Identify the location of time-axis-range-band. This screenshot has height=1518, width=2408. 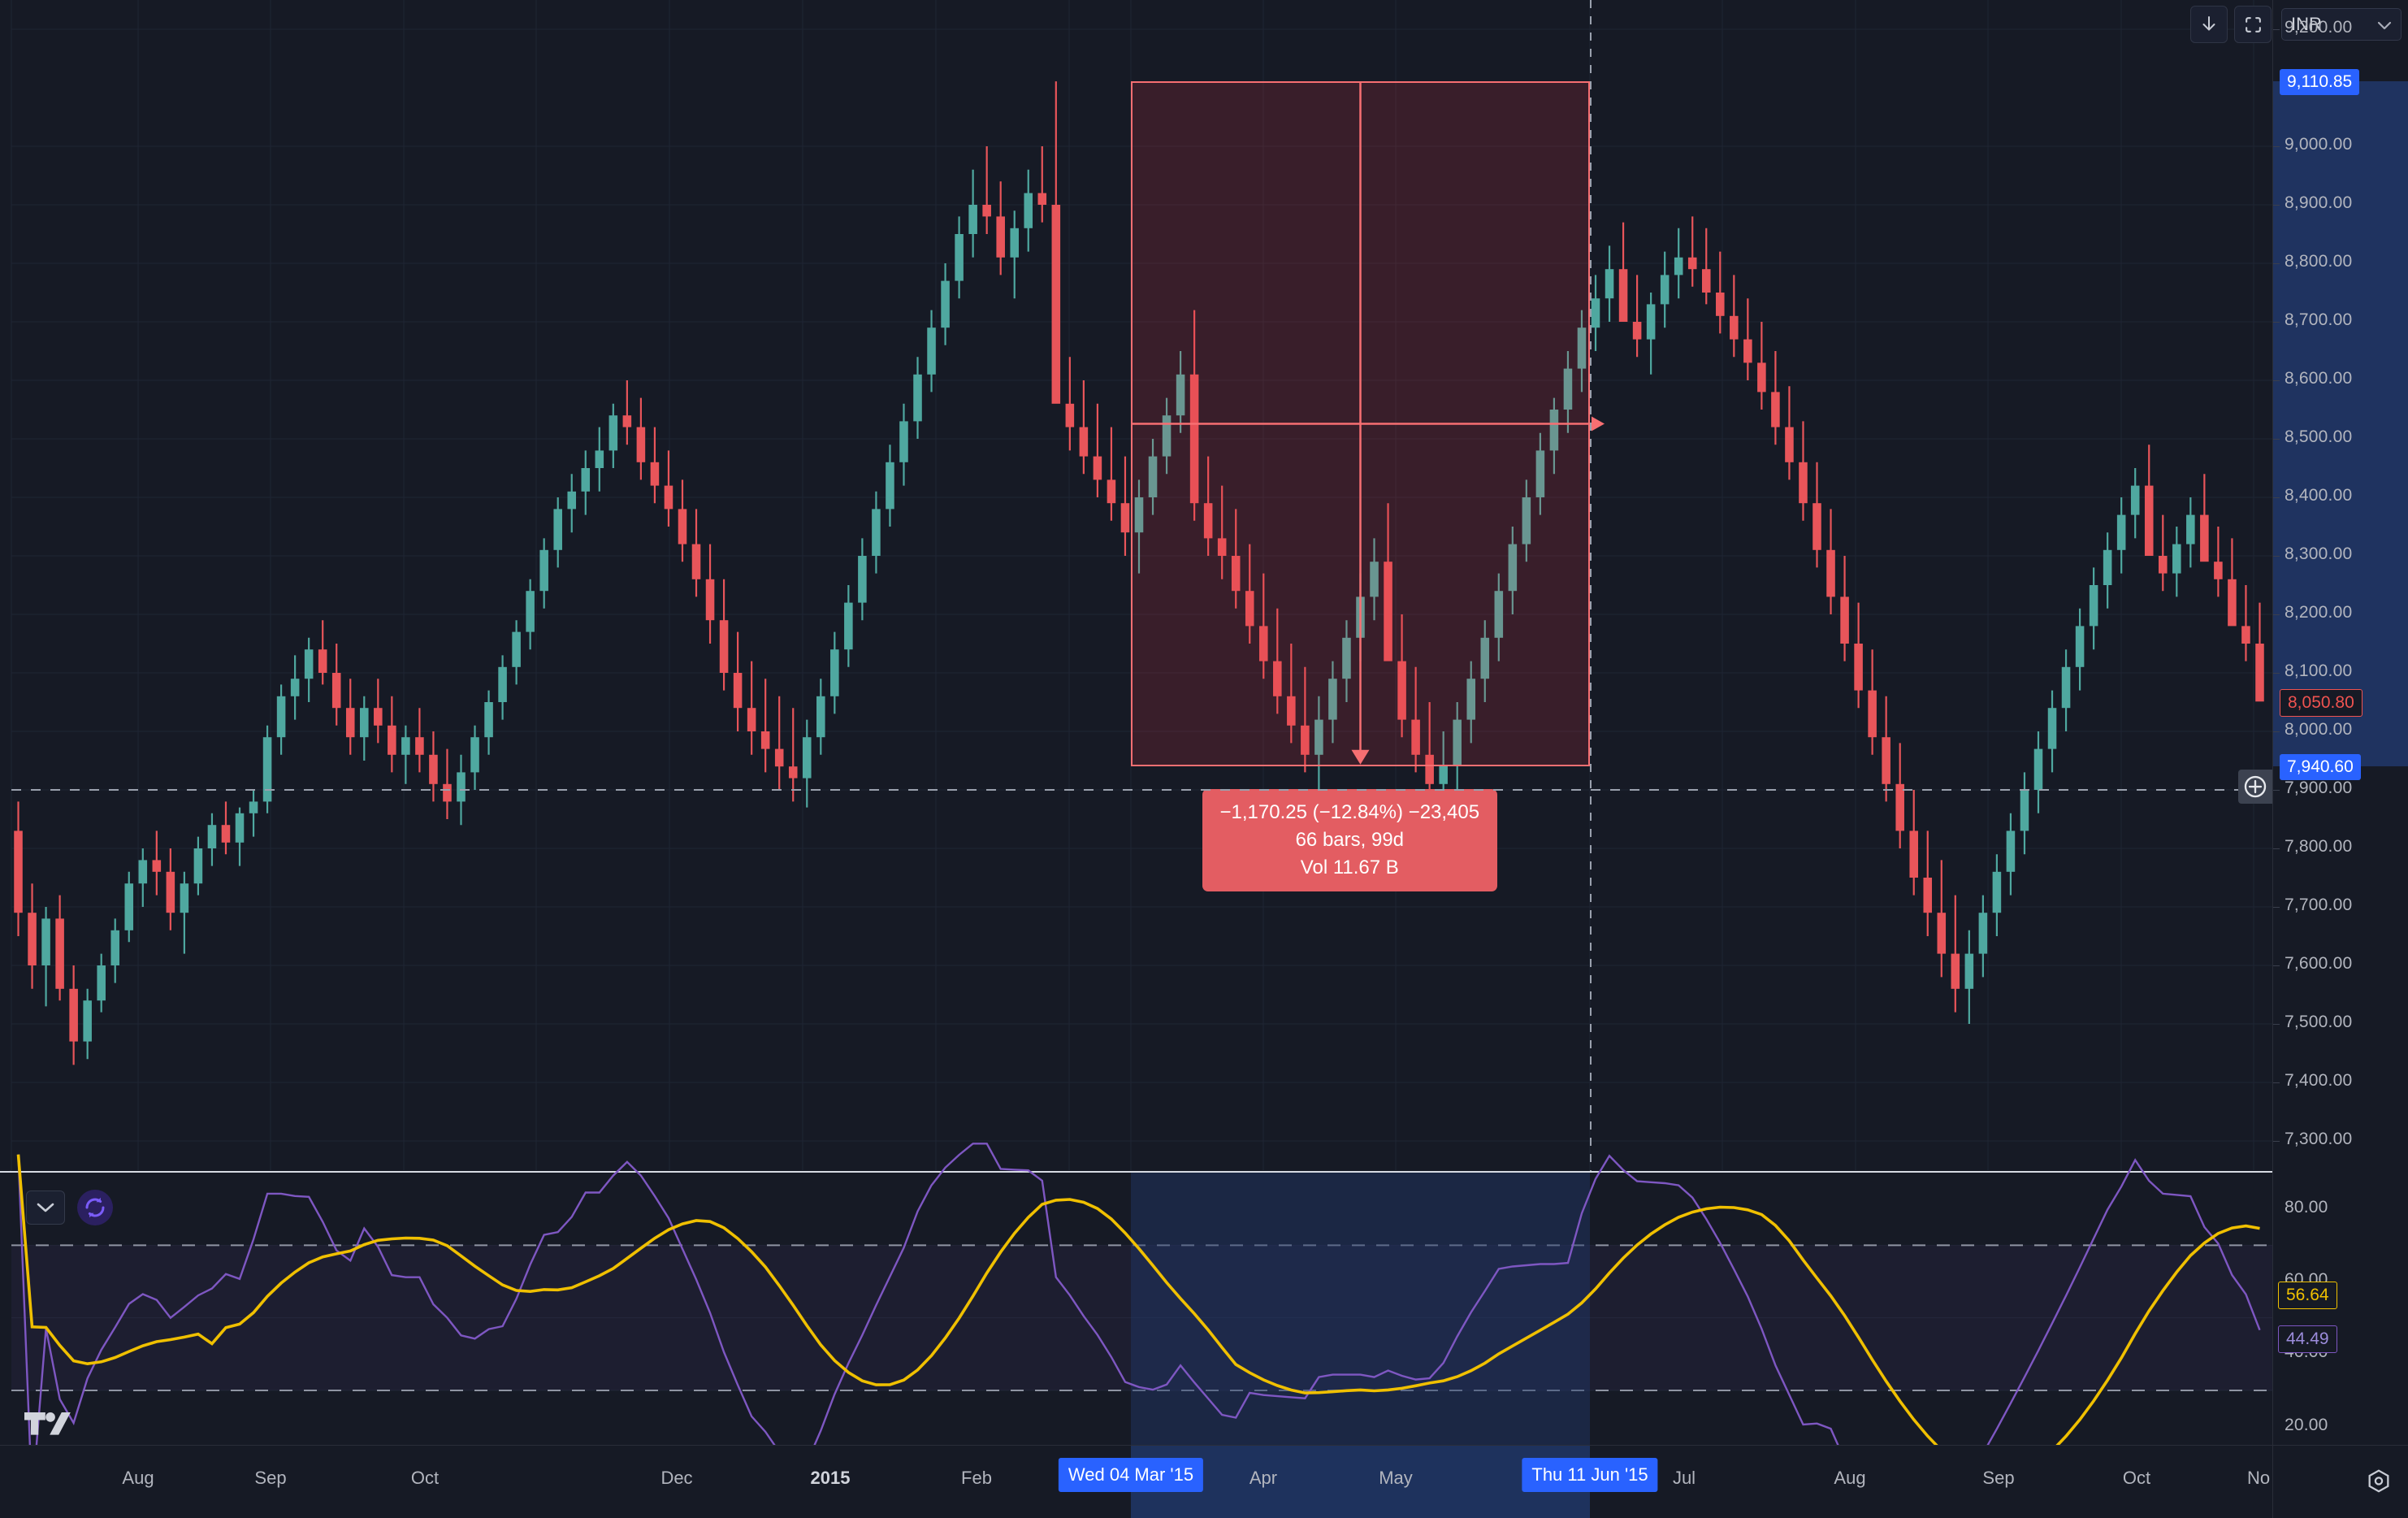
(1360, 1482).